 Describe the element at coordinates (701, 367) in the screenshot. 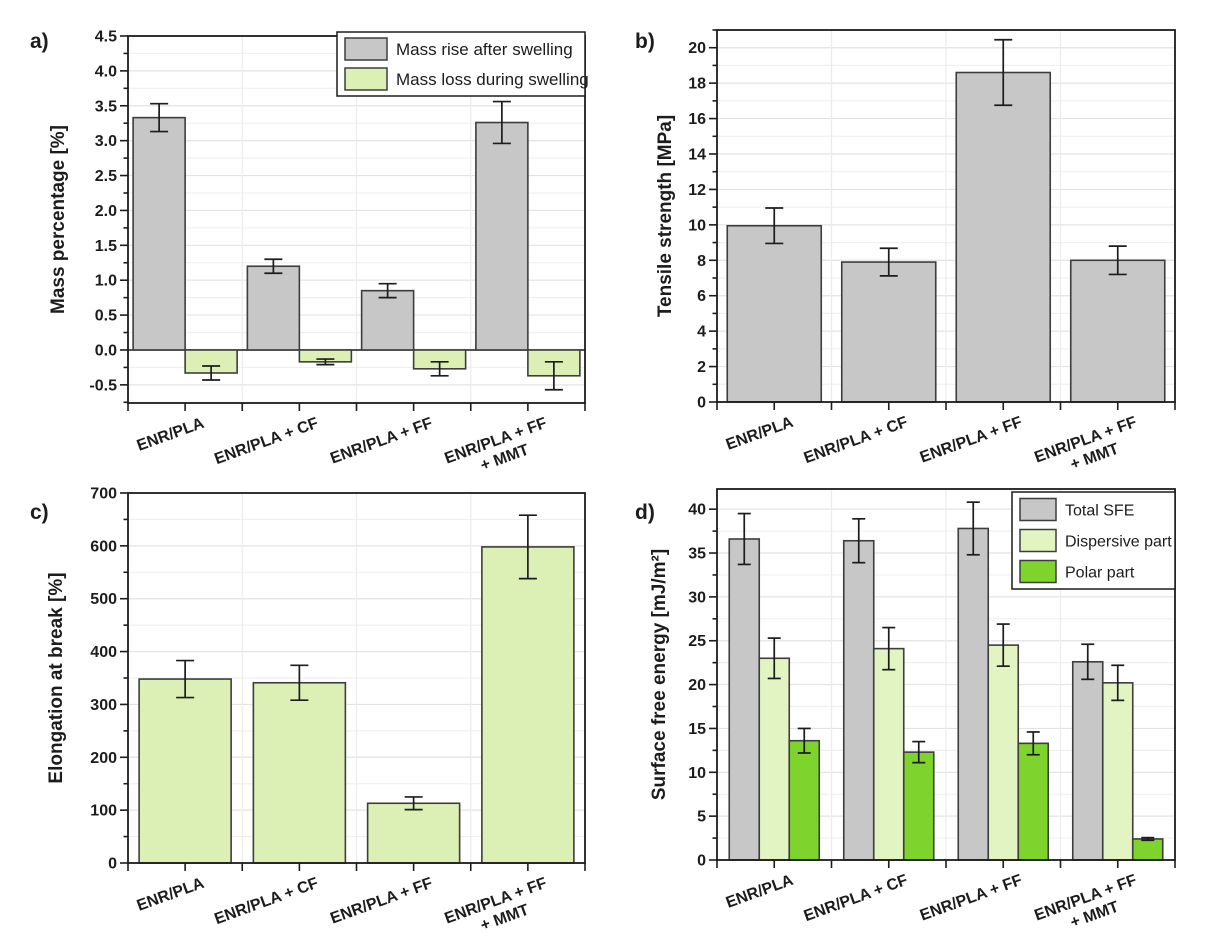

I see `y-tick-label: 2` at that location.